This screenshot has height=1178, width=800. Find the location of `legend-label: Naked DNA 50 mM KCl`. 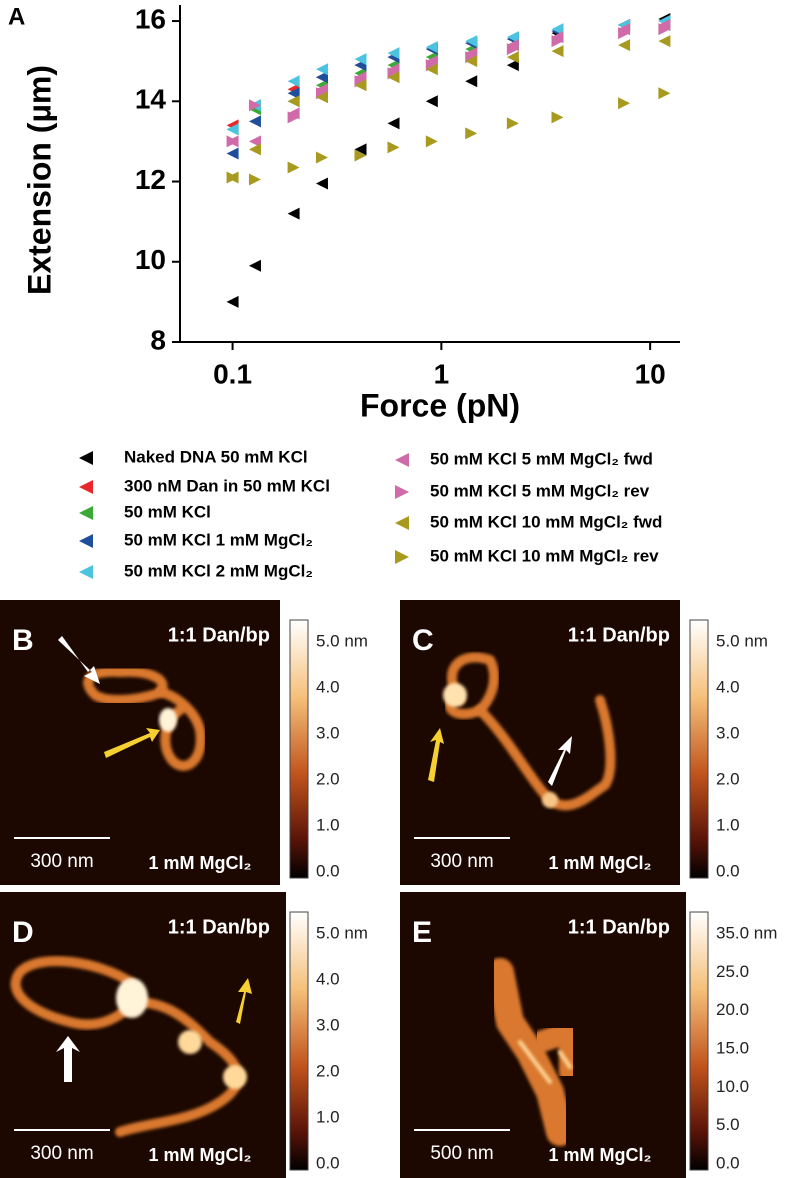

legend-label: Naked DNA 50 mM KCl is located at coordinates (216, 456).